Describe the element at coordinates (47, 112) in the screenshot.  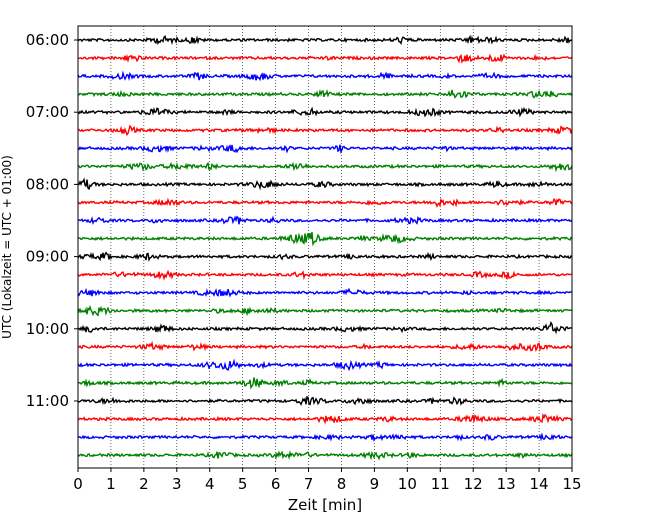
I see `y-tick-label: 07:00` at that location.